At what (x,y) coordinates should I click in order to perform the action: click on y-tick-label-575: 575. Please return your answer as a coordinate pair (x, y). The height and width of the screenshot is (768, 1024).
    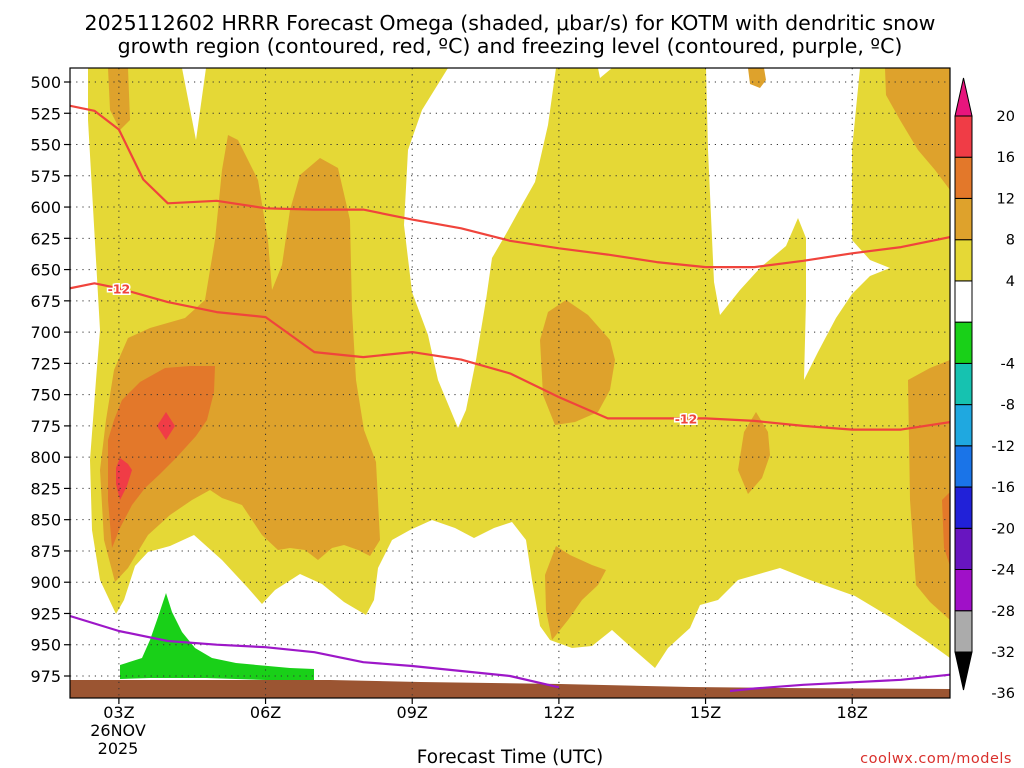
    Looking at the image, I should click on (45, 176).